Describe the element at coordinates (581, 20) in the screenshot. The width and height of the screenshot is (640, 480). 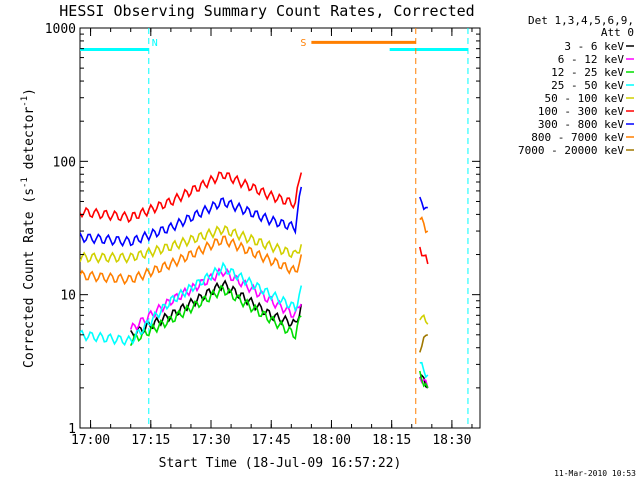
I see `legend-title: Det 1,3,4,5,6,9,` at that location.